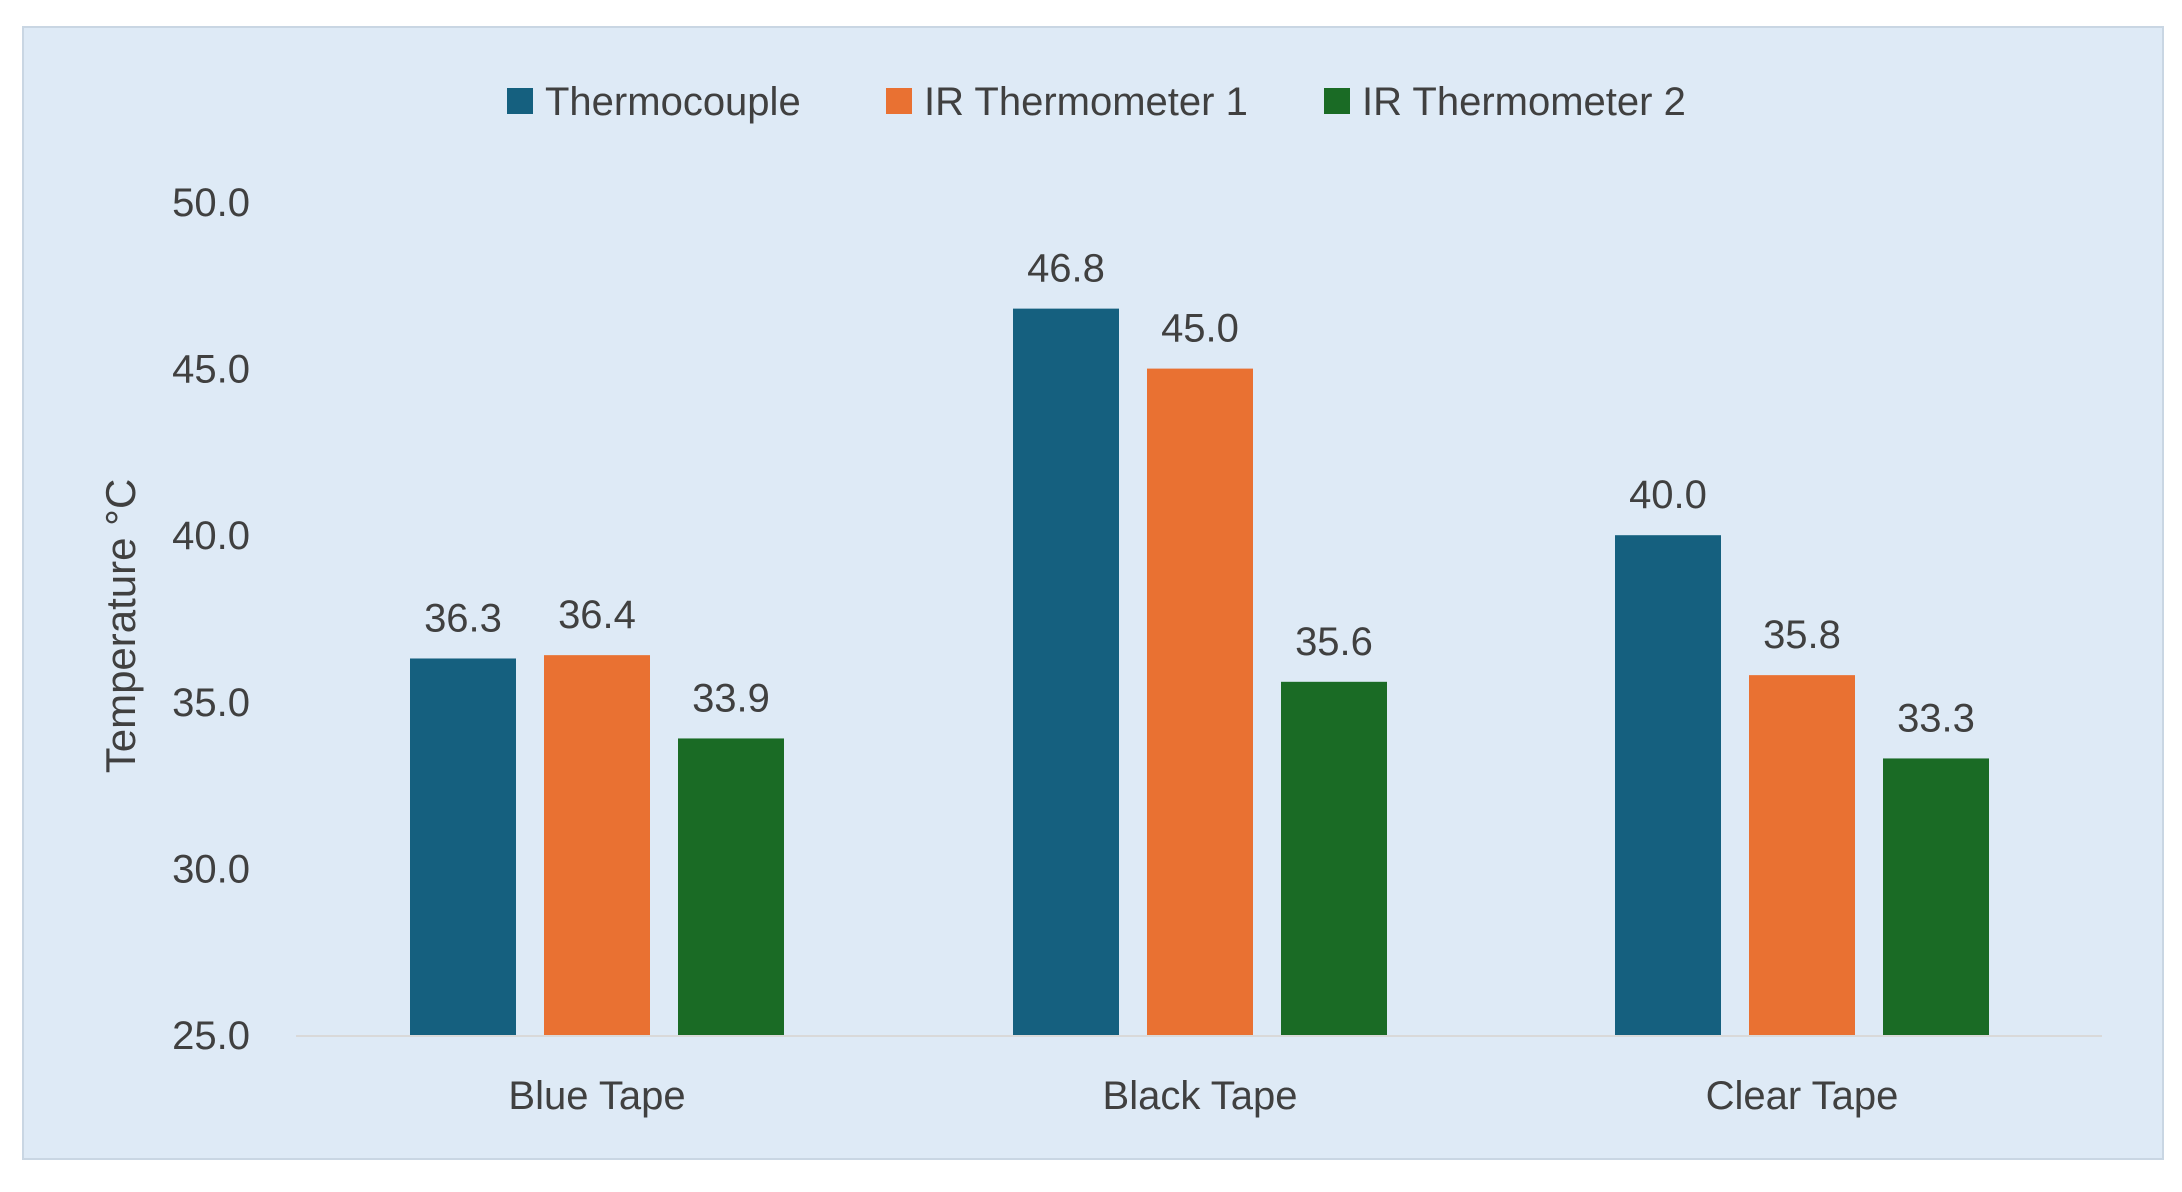 The width and height of the screenshot is (2182, 1192). I want to click on data-label-1-3: 40.0, so click(1668, 495).